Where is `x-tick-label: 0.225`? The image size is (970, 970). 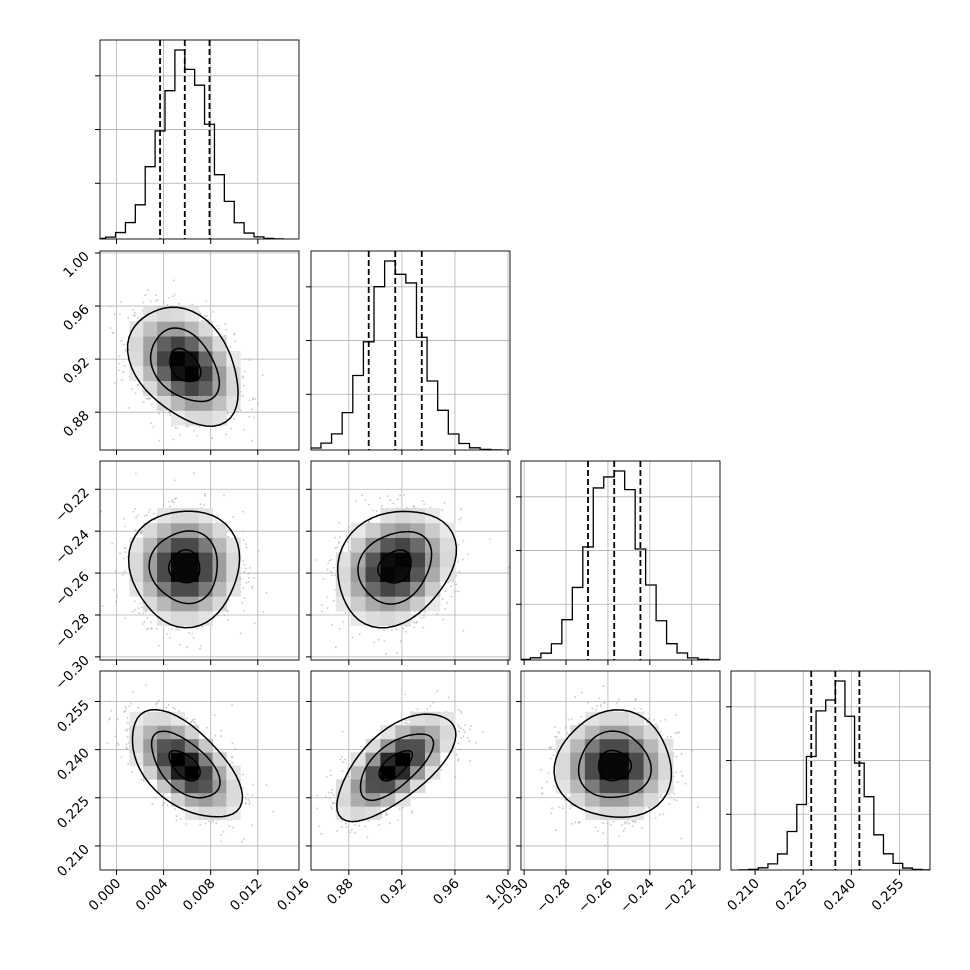 x-tick-label: 0.225 is located at coordinates (791, 895).